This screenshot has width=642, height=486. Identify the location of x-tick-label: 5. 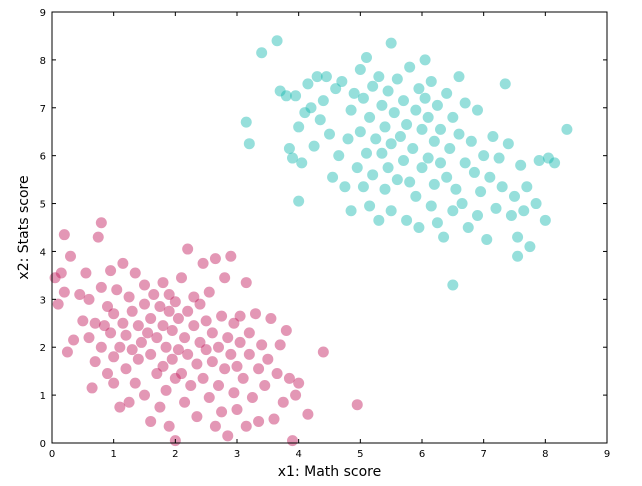
(360, 454).